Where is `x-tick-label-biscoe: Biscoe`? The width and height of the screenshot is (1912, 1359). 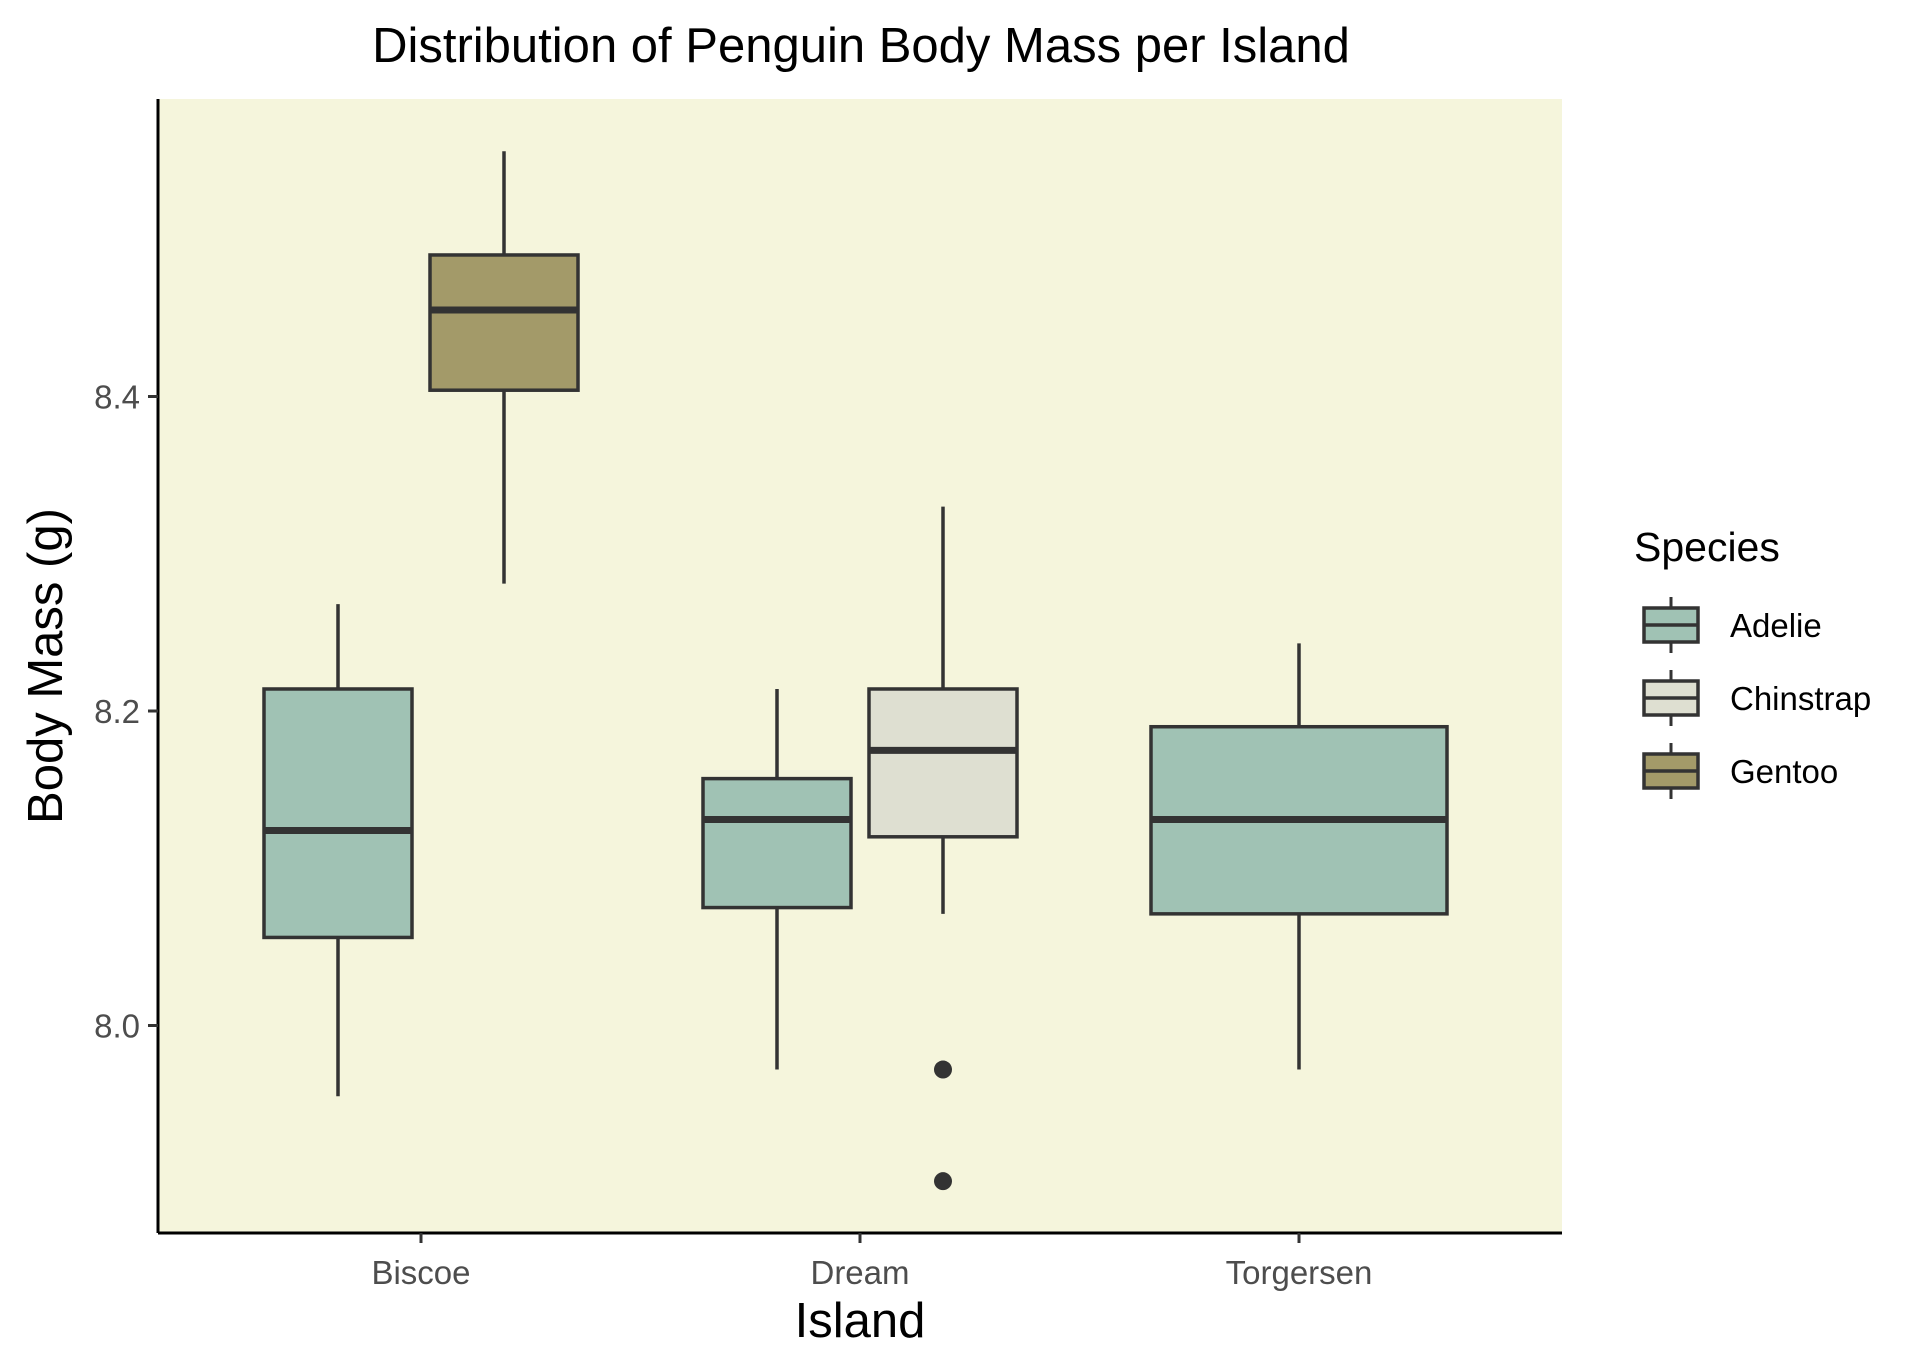 x-tick-label-biscoe: Biscoe is located at coordinates (420, 1272).